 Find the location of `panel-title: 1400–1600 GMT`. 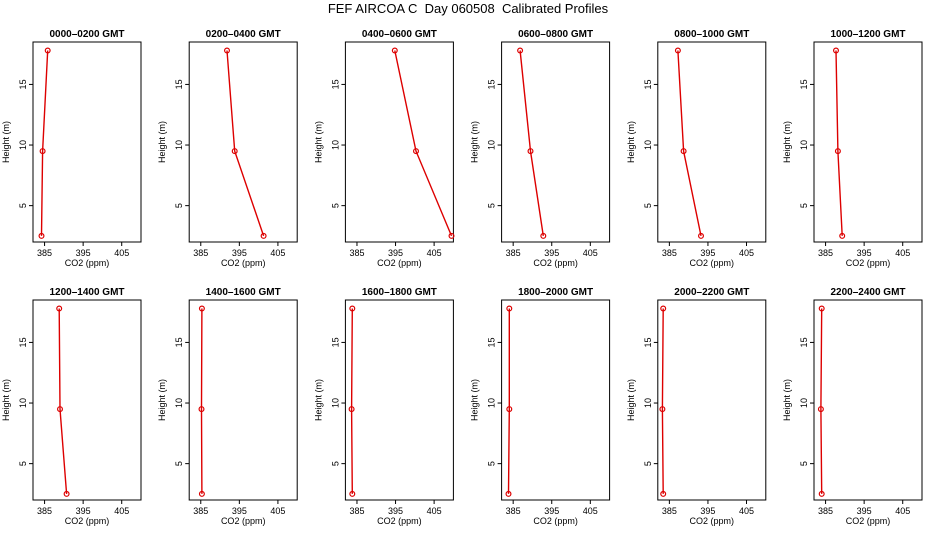

panel-title: 1400–1600 GMT is located at coordinates (243, 292).